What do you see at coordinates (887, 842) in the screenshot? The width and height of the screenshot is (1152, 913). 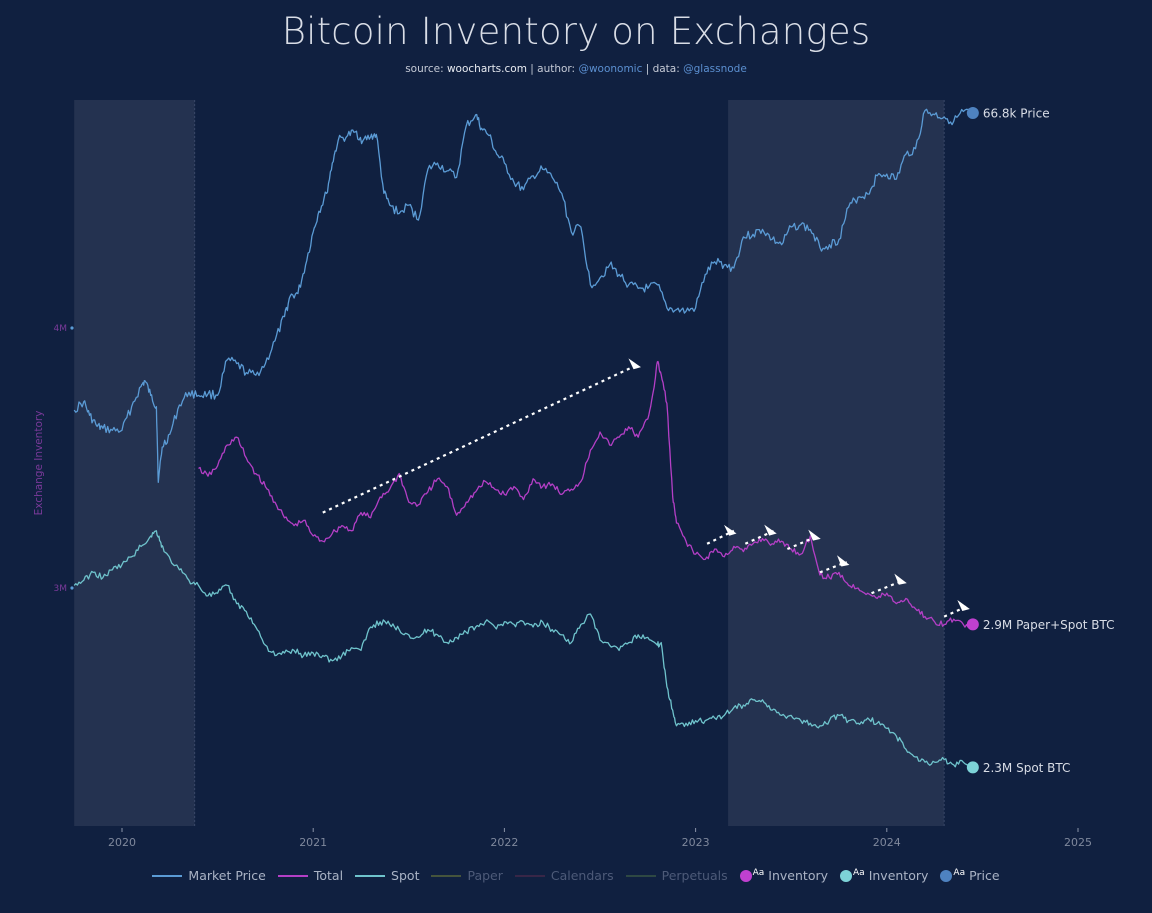 I see `x-tick-label: 2024` at bounding box center [887, 842].